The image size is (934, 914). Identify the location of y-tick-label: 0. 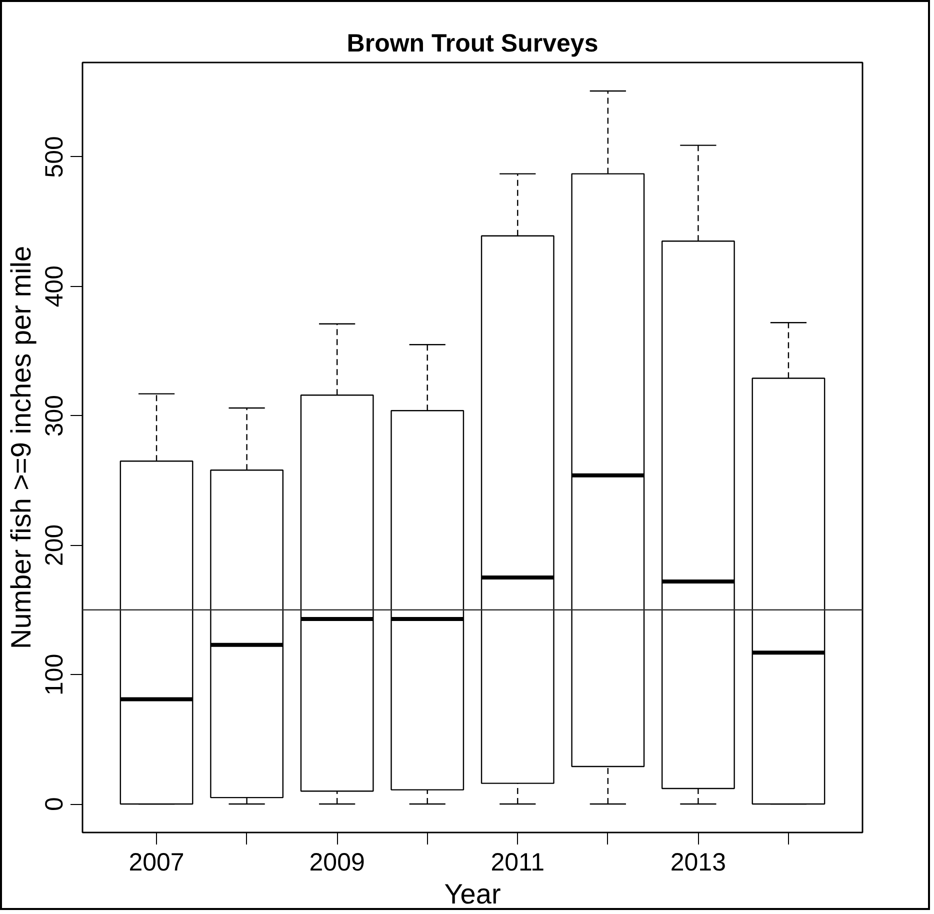
(54, 804).